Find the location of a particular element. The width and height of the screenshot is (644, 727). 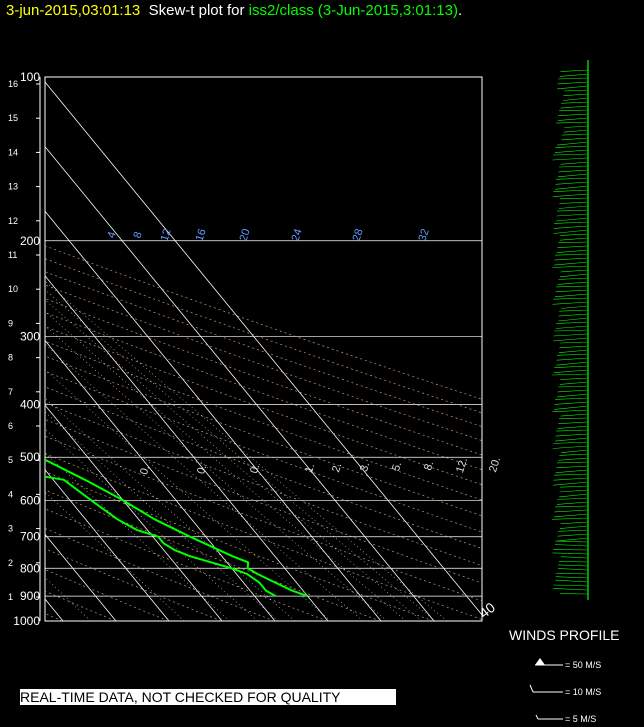

title-period: . is located at coordinates (460, 10).